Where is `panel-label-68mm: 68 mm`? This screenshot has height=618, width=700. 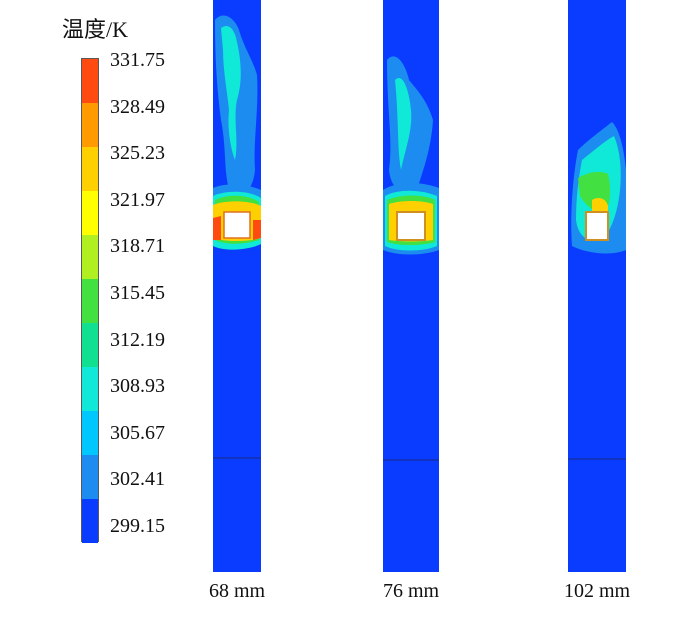 panel-label-68mm: 68 mm is located at coordinates (237, 591).